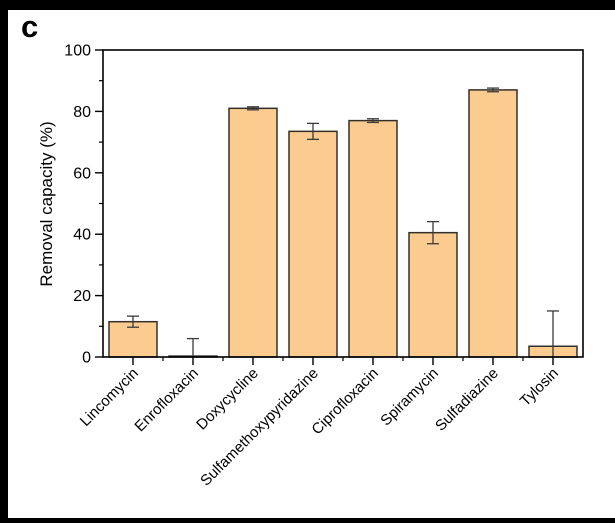 The height and width of the screenshot is (523, 615). I want to click on x-category-label: Enrofloxacin, so click(166, 400).